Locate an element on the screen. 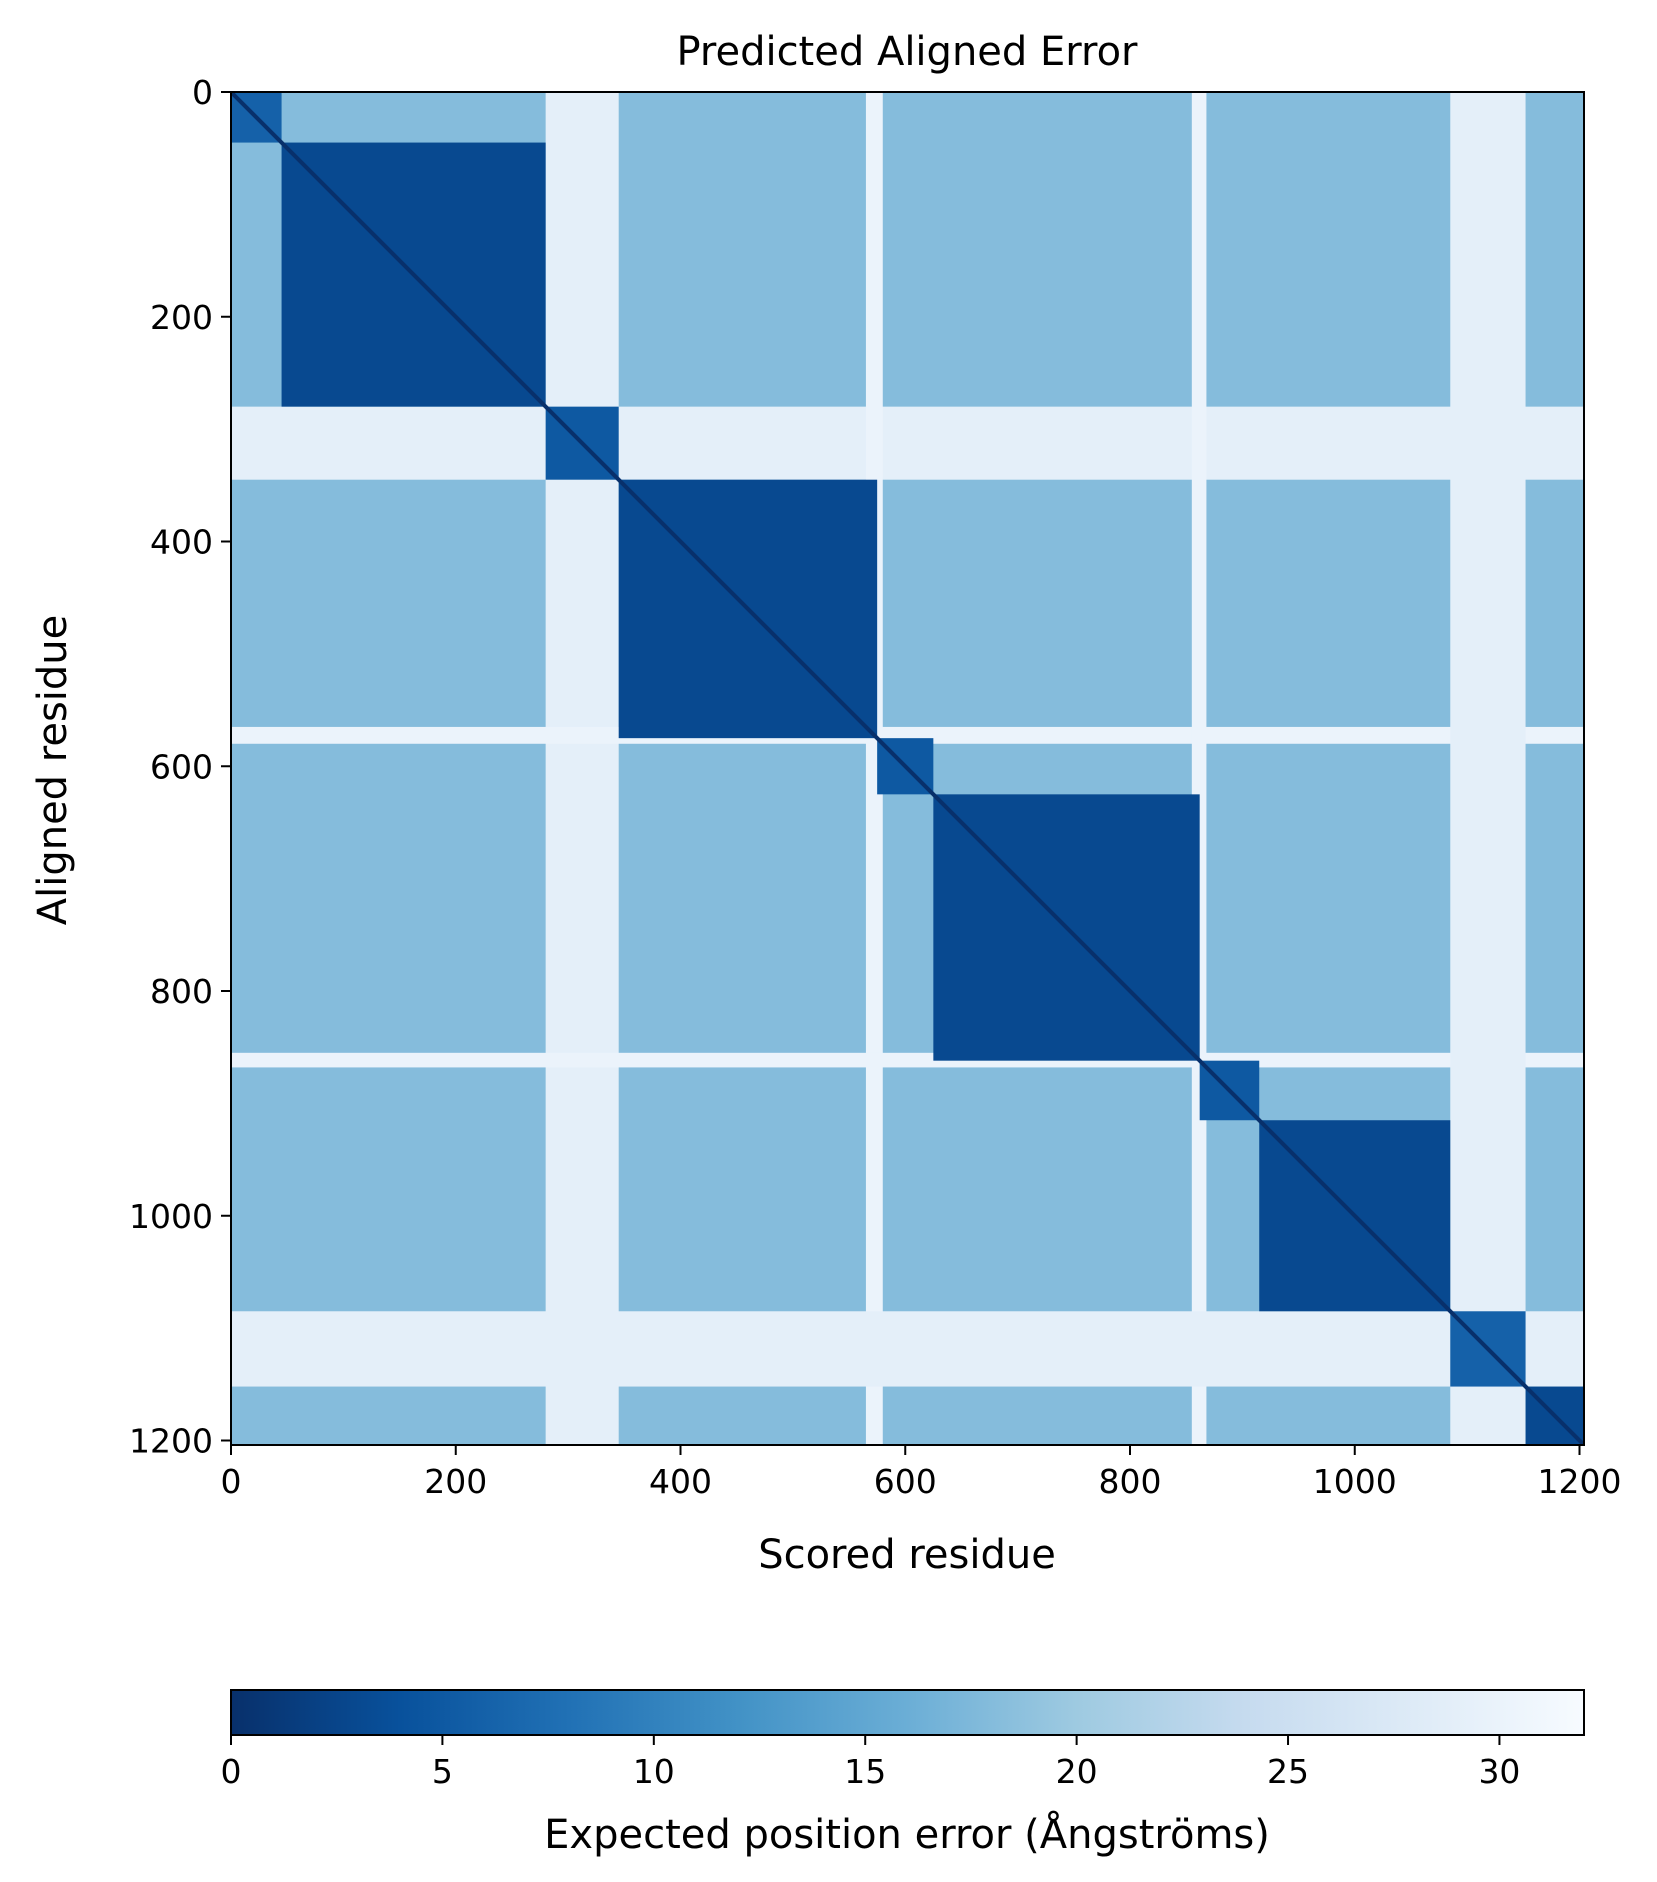 The image size is (1657, 1882). colorbar-frame is located at coordinates (907, 1712).